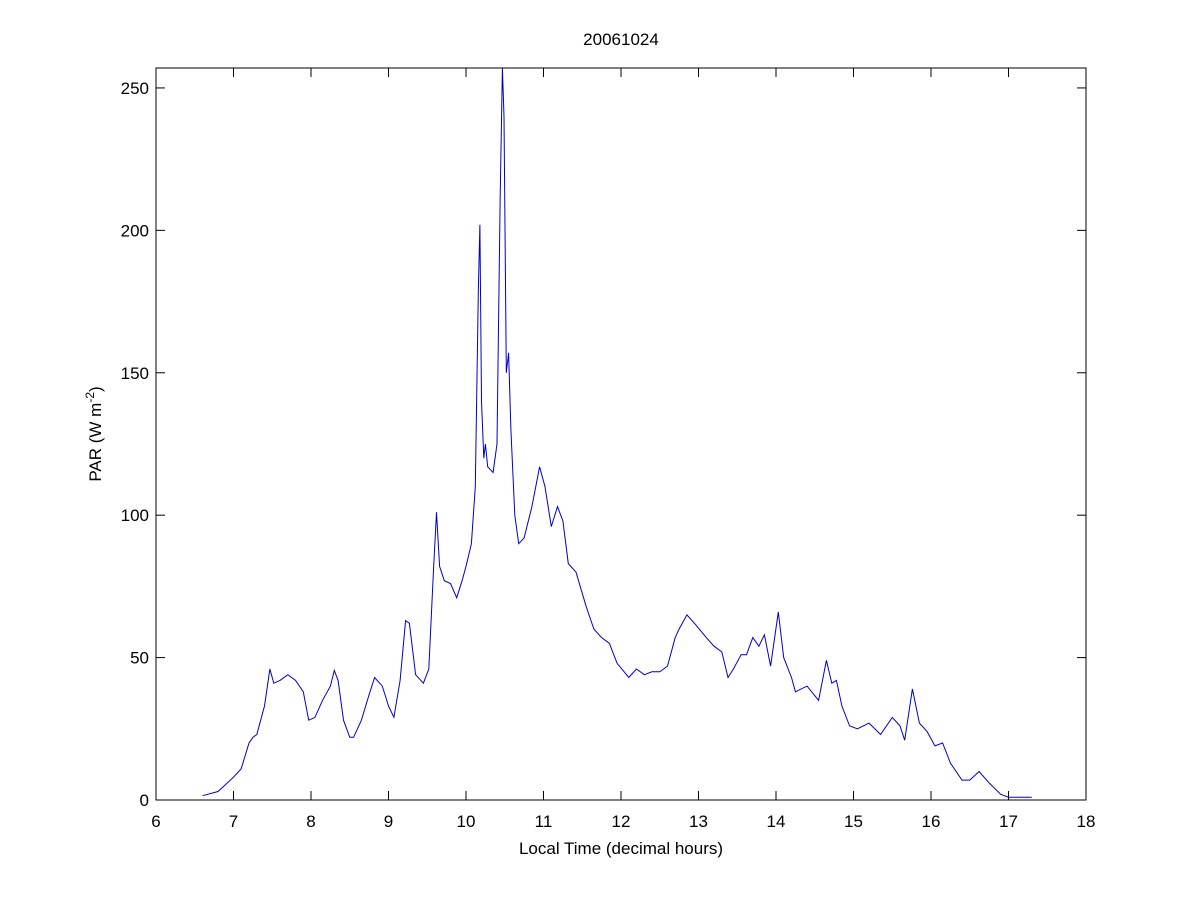 This screenshot has height=900, width=1200. What do you see at coordinates (388, 821) in the screenshot?
I see `x-tick-label: 9` at bounding box center [388, 821].